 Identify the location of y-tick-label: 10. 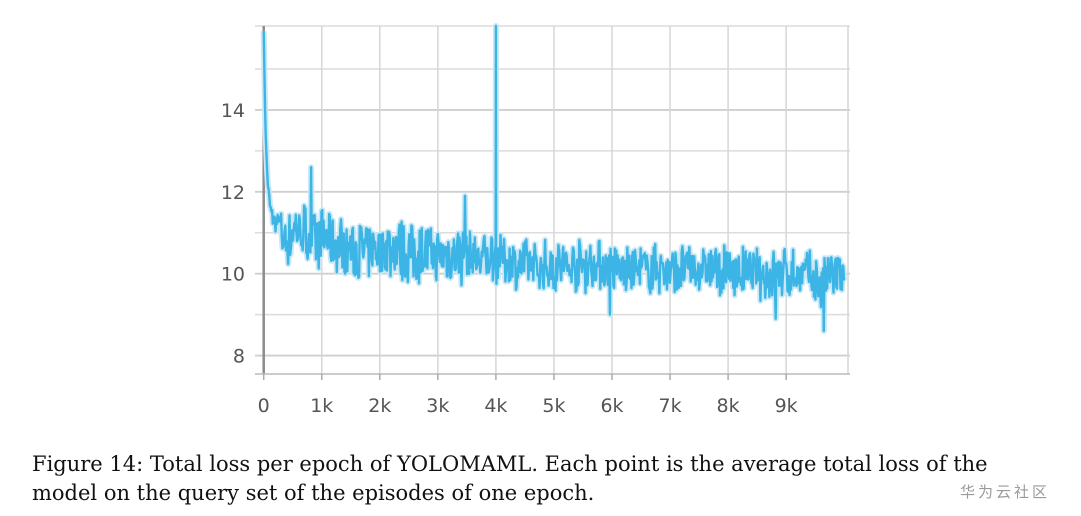
(233, 275).